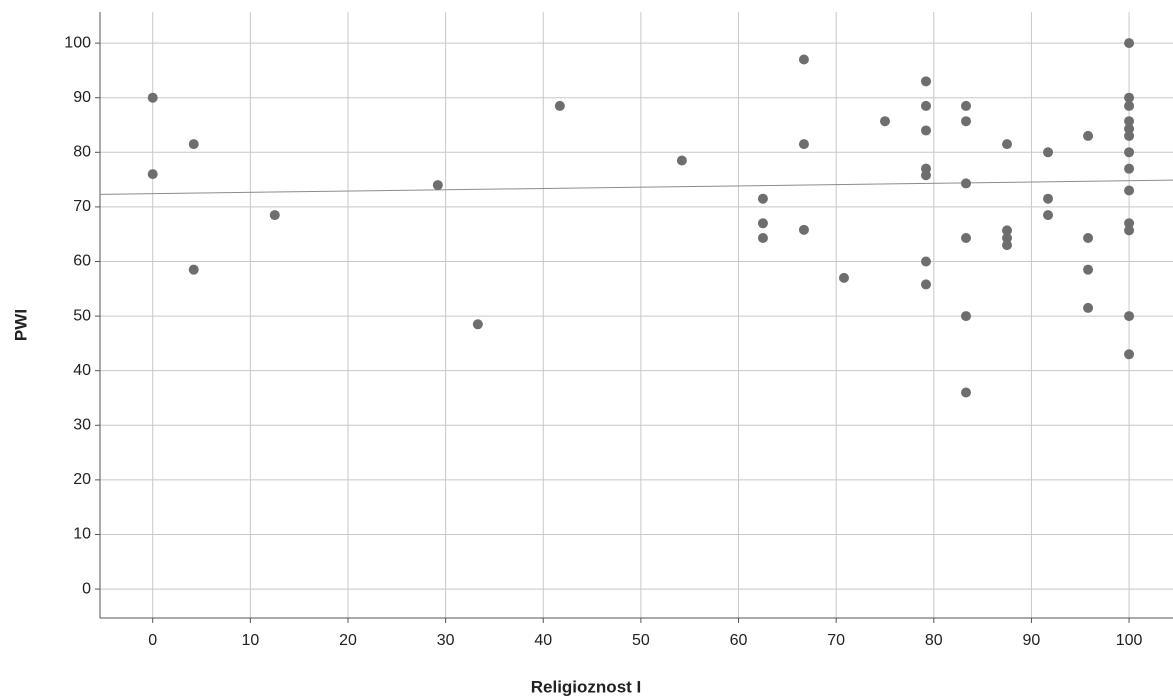  Describe the element at coordinates (20, 325) in the screenshot. I see `y-axis-title: PWI` at that location.